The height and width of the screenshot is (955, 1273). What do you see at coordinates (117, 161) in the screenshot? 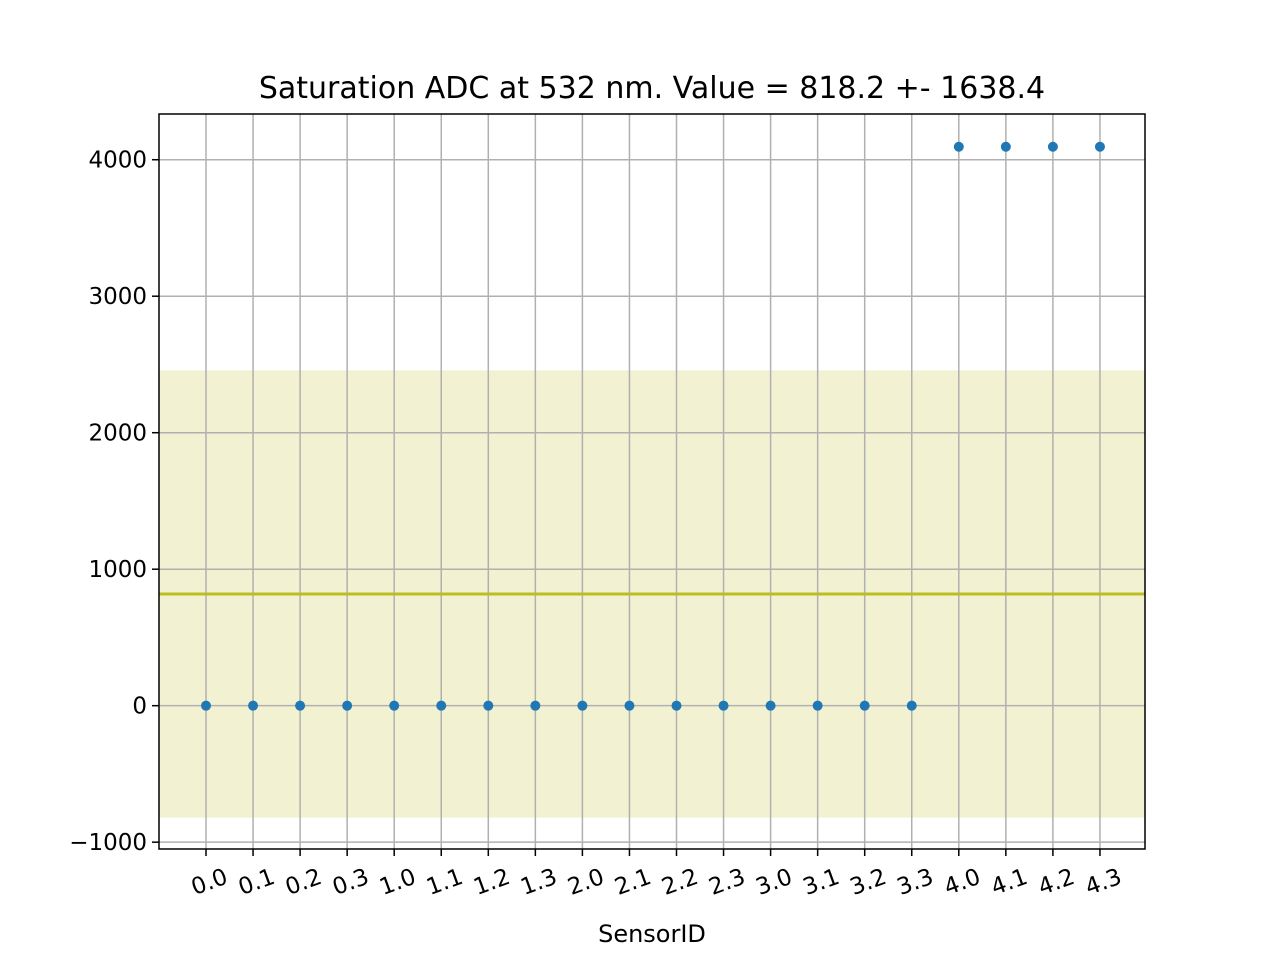
I see `y-tick-label: 4000` at bounding box center [117, 161].